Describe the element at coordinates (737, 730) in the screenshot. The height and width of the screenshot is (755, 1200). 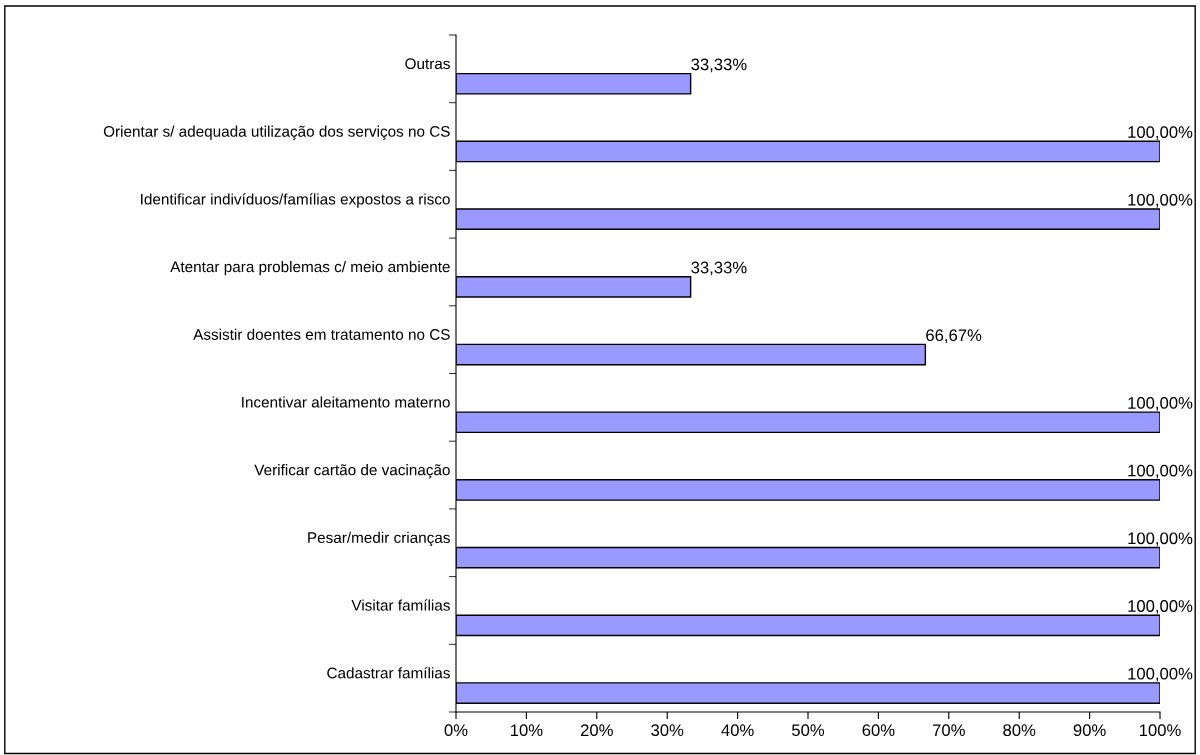
I see `x-tick-label: 40%` at that location.